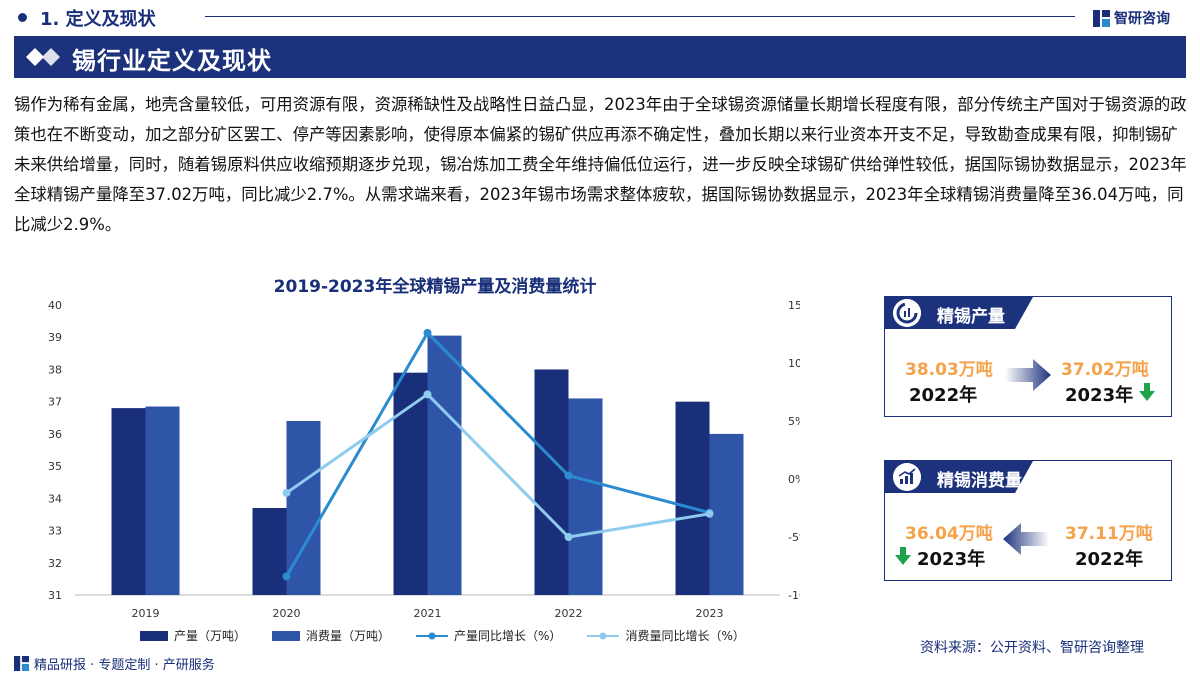  What do you see at coordinates (1101, 18) in the screenshot?
I see `logo-icon` at bounding box center [1101, 18].